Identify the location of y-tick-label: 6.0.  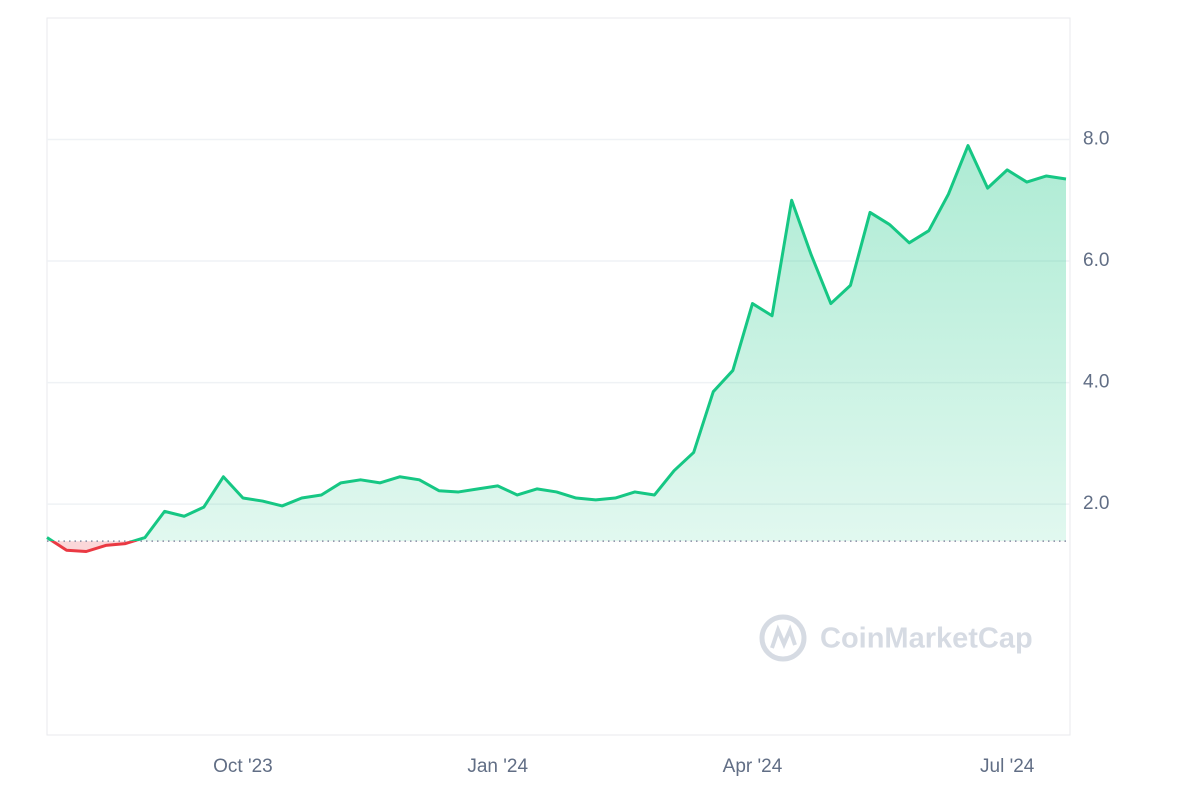
(1096, 260).